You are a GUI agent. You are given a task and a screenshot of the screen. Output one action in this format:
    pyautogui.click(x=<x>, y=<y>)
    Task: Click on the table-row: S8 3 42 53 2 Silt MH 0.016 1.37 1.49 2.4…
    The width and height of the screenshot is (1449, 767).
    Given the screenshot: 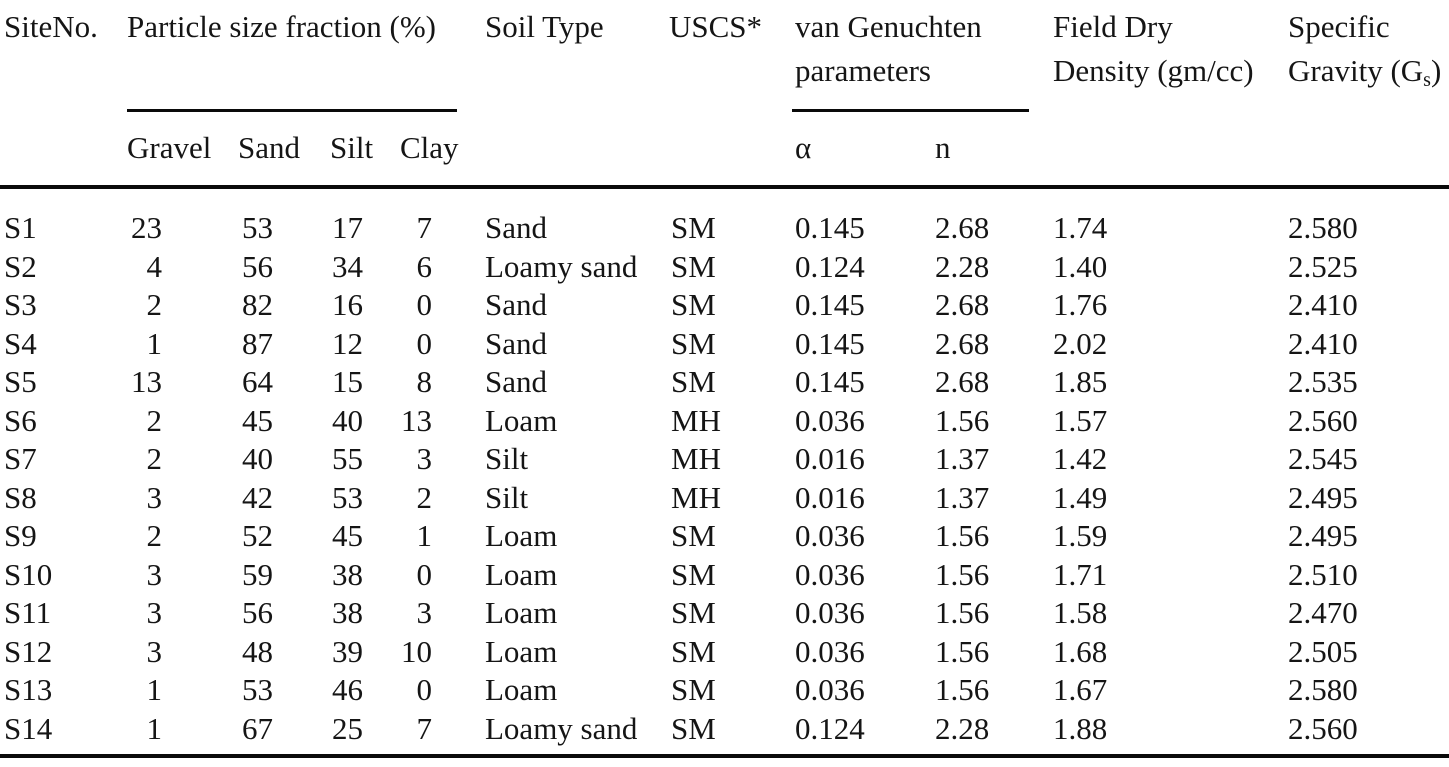 What is the action you would take?
    pyautogui.click(x=724, y=498)
    